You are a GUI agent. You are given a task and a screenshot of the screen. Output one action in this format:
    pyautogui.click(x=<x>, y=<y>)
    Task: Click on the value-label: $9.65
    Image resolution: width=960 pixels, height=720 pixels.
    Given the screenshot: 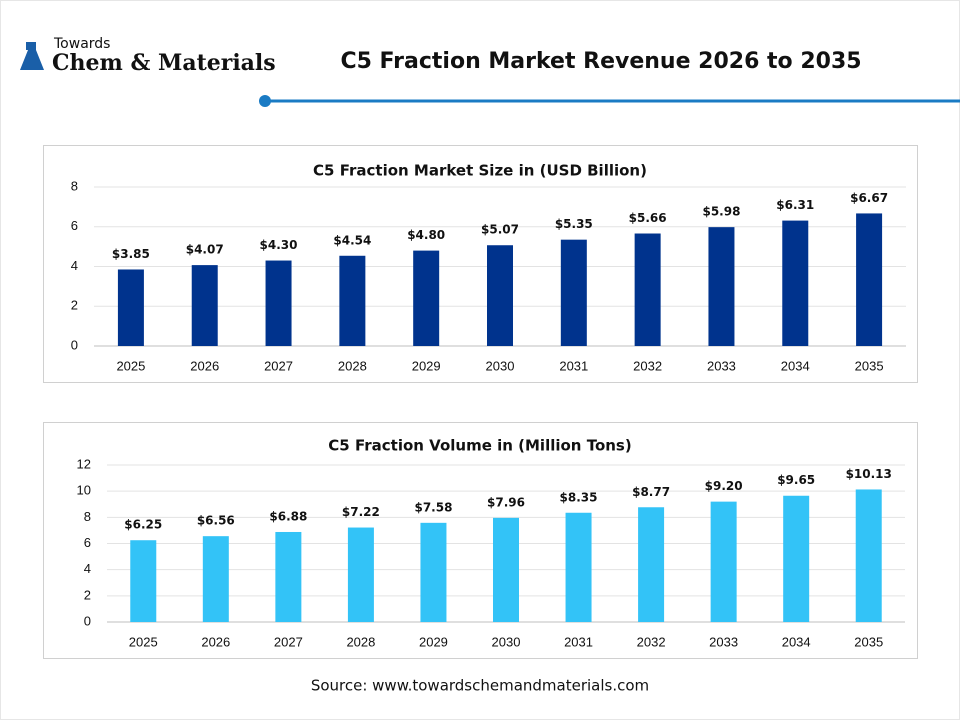 What is the action you would take?
    pyautogui.click(x=796, y=480)
    